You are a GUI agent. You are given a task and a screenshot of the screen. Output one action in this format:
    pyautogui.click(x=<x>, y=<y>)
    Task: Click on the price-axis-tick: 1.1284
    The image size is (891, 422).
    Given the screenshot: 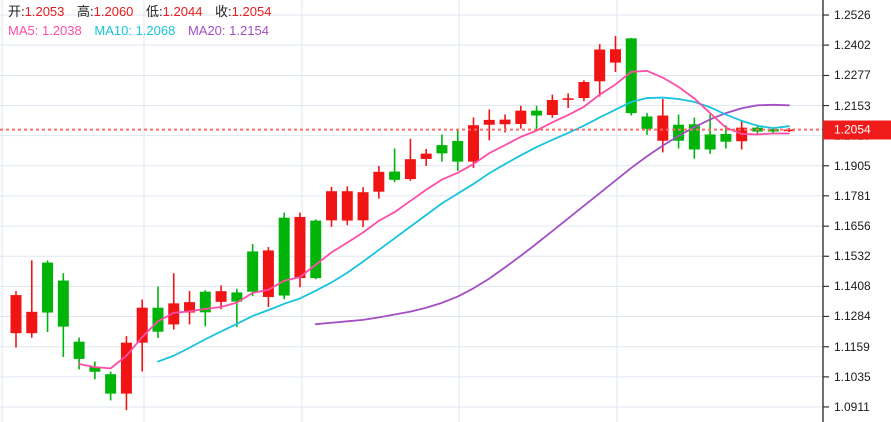 What is the action you would take?
    pyautogui.click(x=852, y=316)
    